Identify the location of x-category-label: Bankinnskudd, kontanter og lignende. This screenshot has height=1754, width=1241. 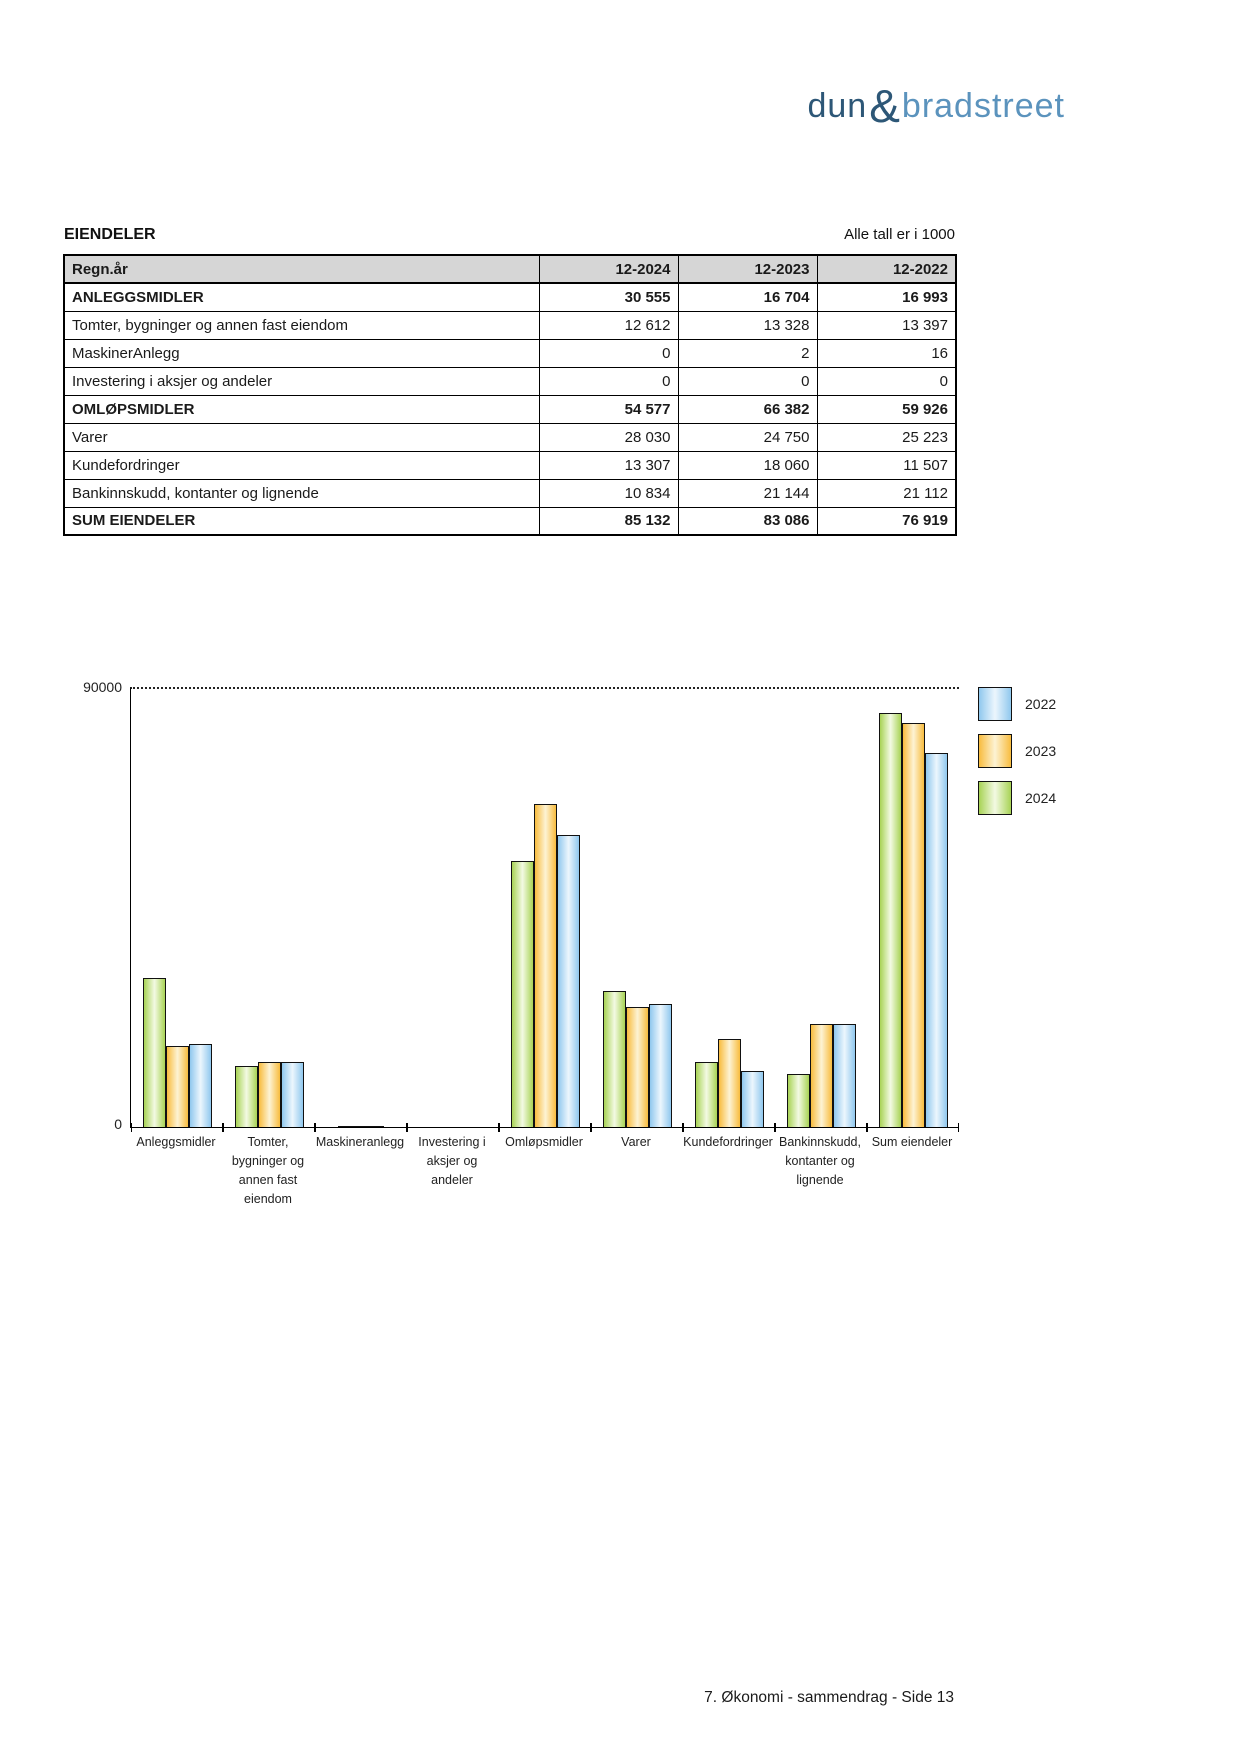
(819, 1161).